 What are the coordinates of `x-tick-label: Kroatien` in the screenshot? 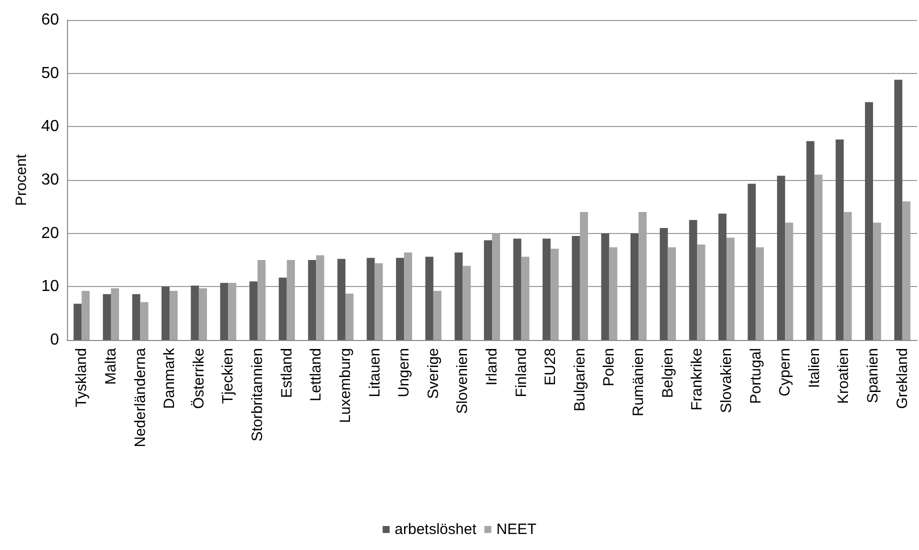 It's located at (843, 376).